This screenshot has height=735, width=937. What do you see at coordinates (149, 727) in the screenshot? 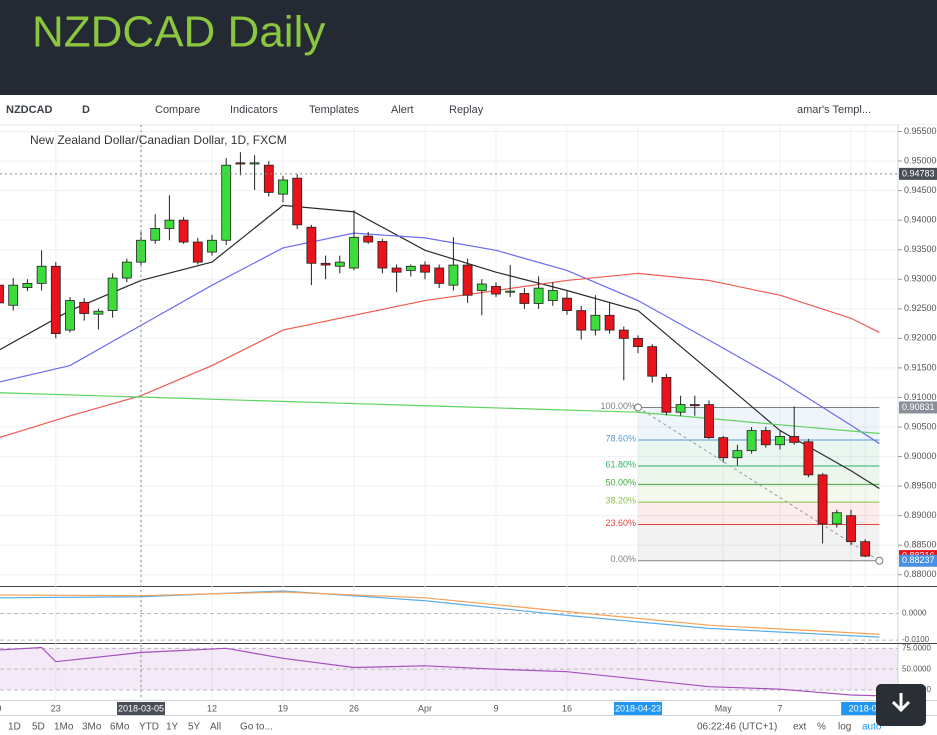
I see `range-button: YTD` at bounding box center [149, 727].